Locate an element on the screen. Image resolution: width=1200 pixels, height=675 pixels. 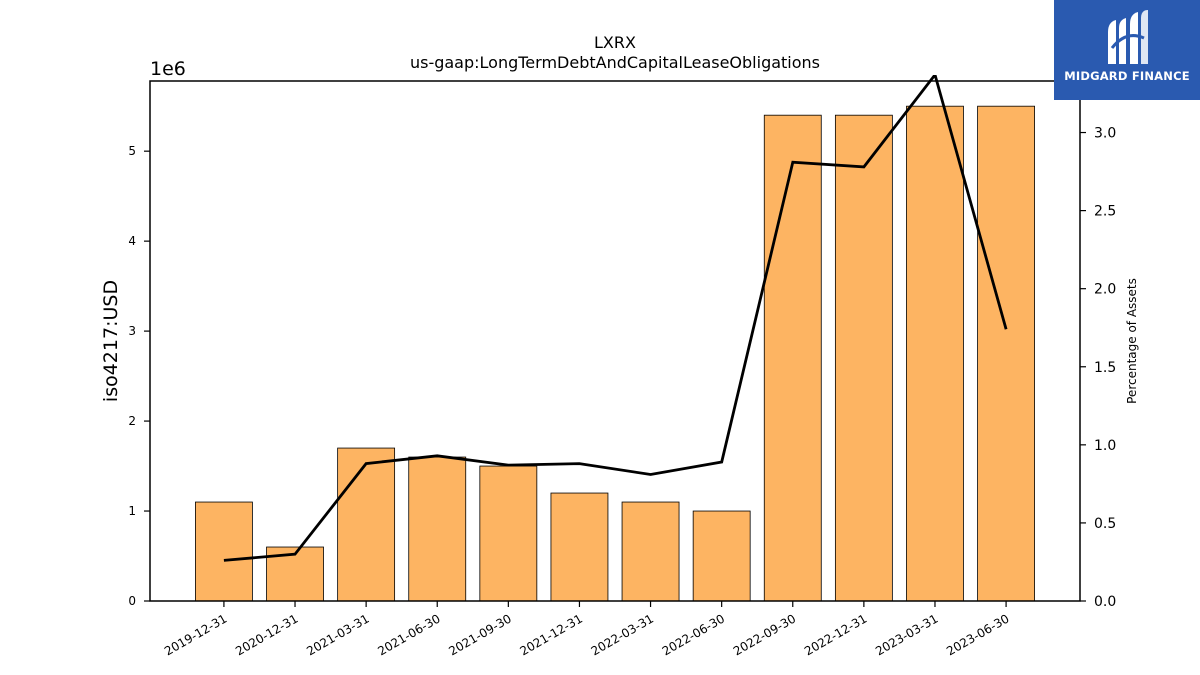
x-tick-label: 2022-03-31 is located at coordinates (622, 634).